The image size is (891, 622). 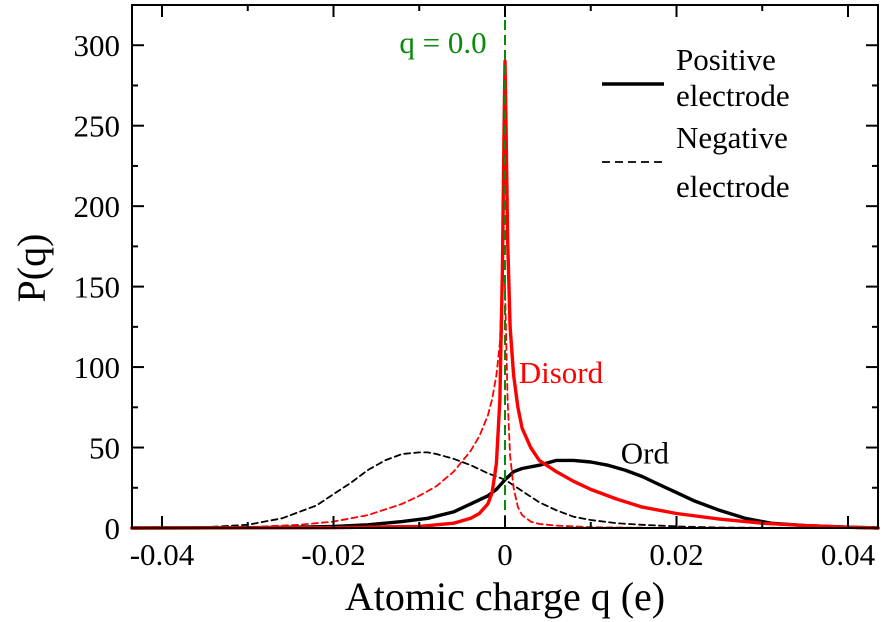 What do you see at coordinates (726, 59) in the screenshot?
I see `legend-label-line1: Positive` at bounding box center [726, 59].